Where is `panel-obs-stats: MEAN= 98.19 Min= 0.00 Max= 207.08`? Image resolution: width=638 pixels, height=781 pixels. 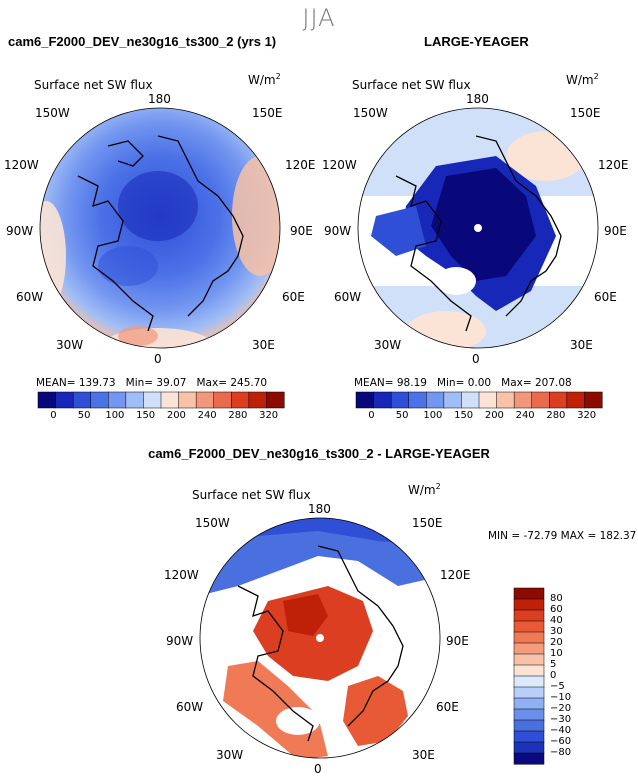
panel-obs-stats: MEAN= 98.19 Min= 0.00 Max= 207.08 is located at coordinates (463, 383).